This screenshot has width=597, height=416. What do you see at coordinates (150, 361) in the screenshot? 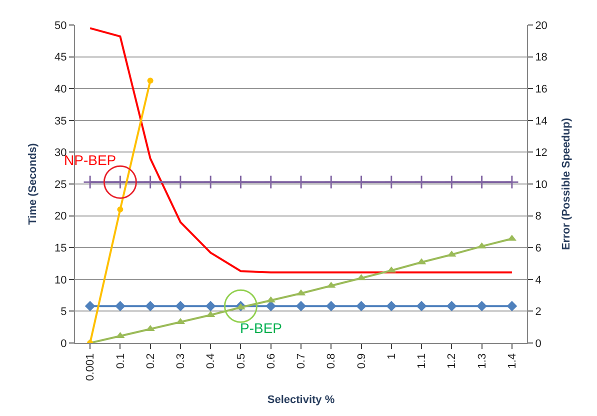
I see `x-tick-label: 0.2` at bounding box center [150, 361].